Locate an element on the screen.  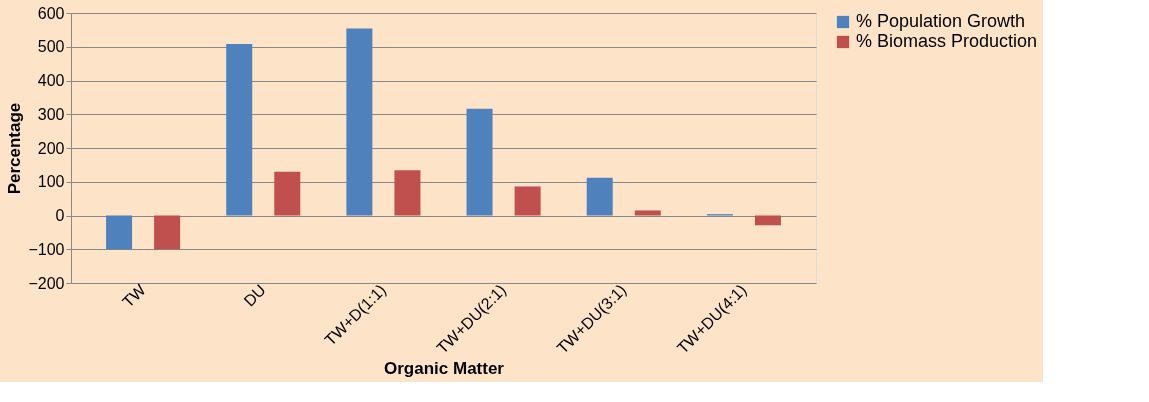
x-tick-label: TW is located at coordinates (134, 295).